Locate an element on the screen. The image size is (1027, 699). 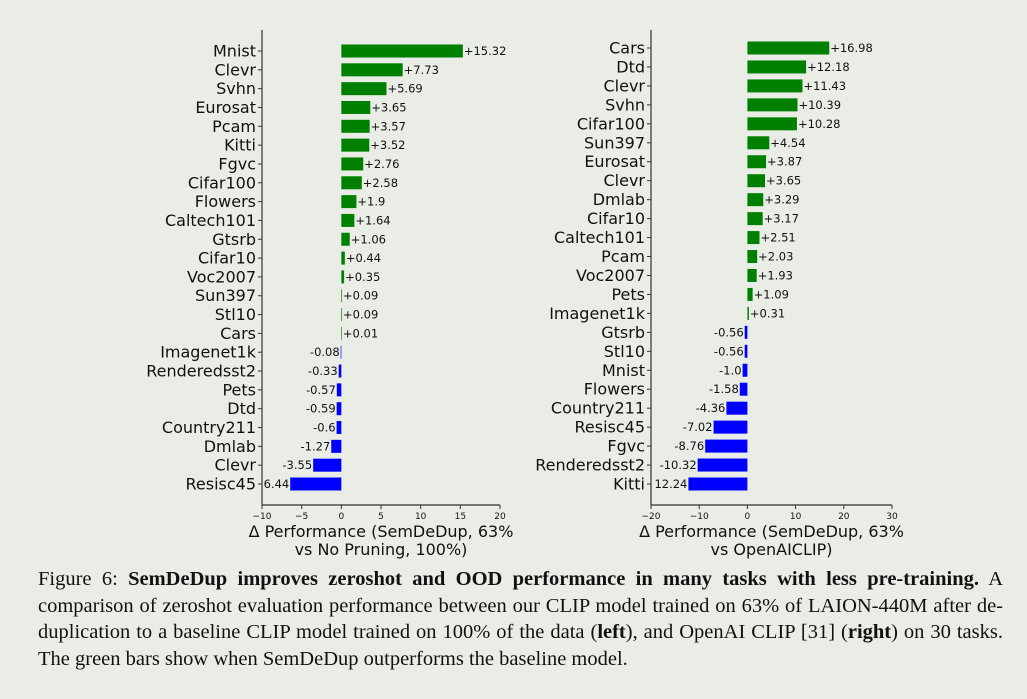
data-label: -10.32 is located at coordinates (678, 465).